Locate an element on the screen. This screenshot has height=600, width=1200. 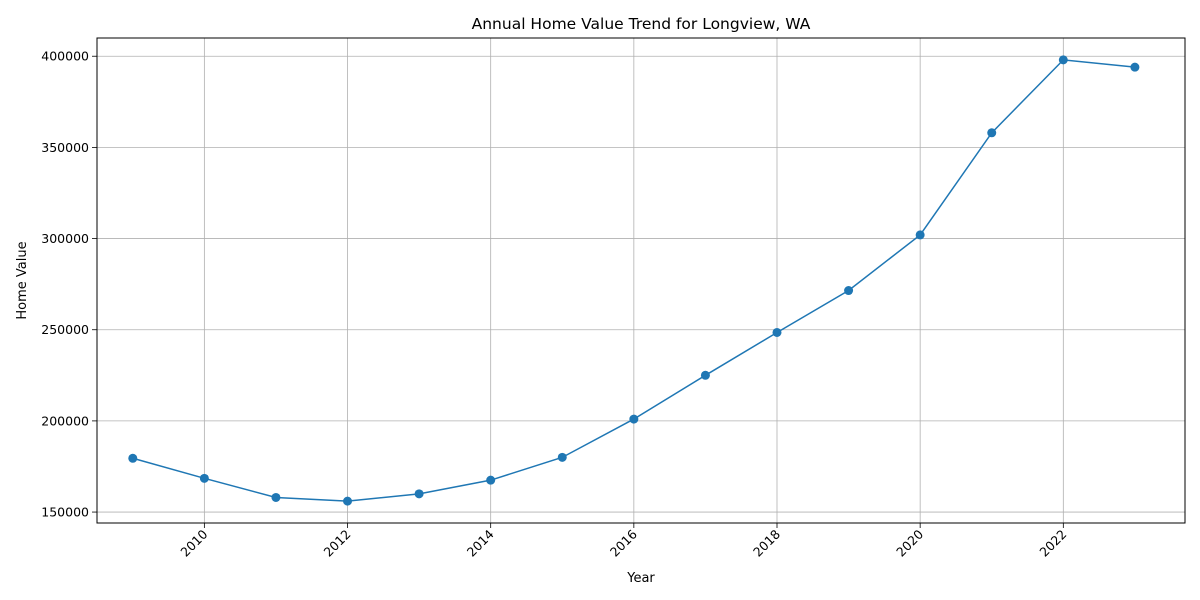
y-axis-ticks: 150000 200000 250000 300000 350000 400000 is located at coordinates (69, 284).